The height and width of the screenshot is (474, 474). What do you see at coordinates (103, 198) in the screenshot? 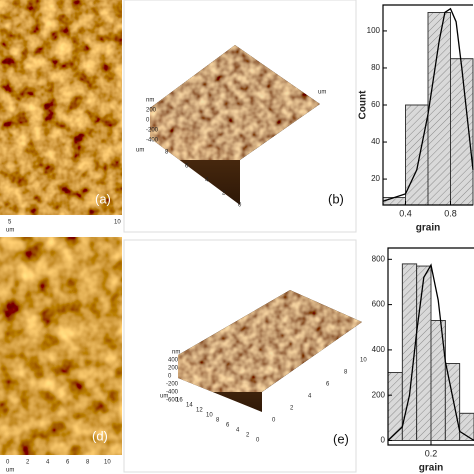
I see `panel-label: (a)` at bounding box center [103, 198].